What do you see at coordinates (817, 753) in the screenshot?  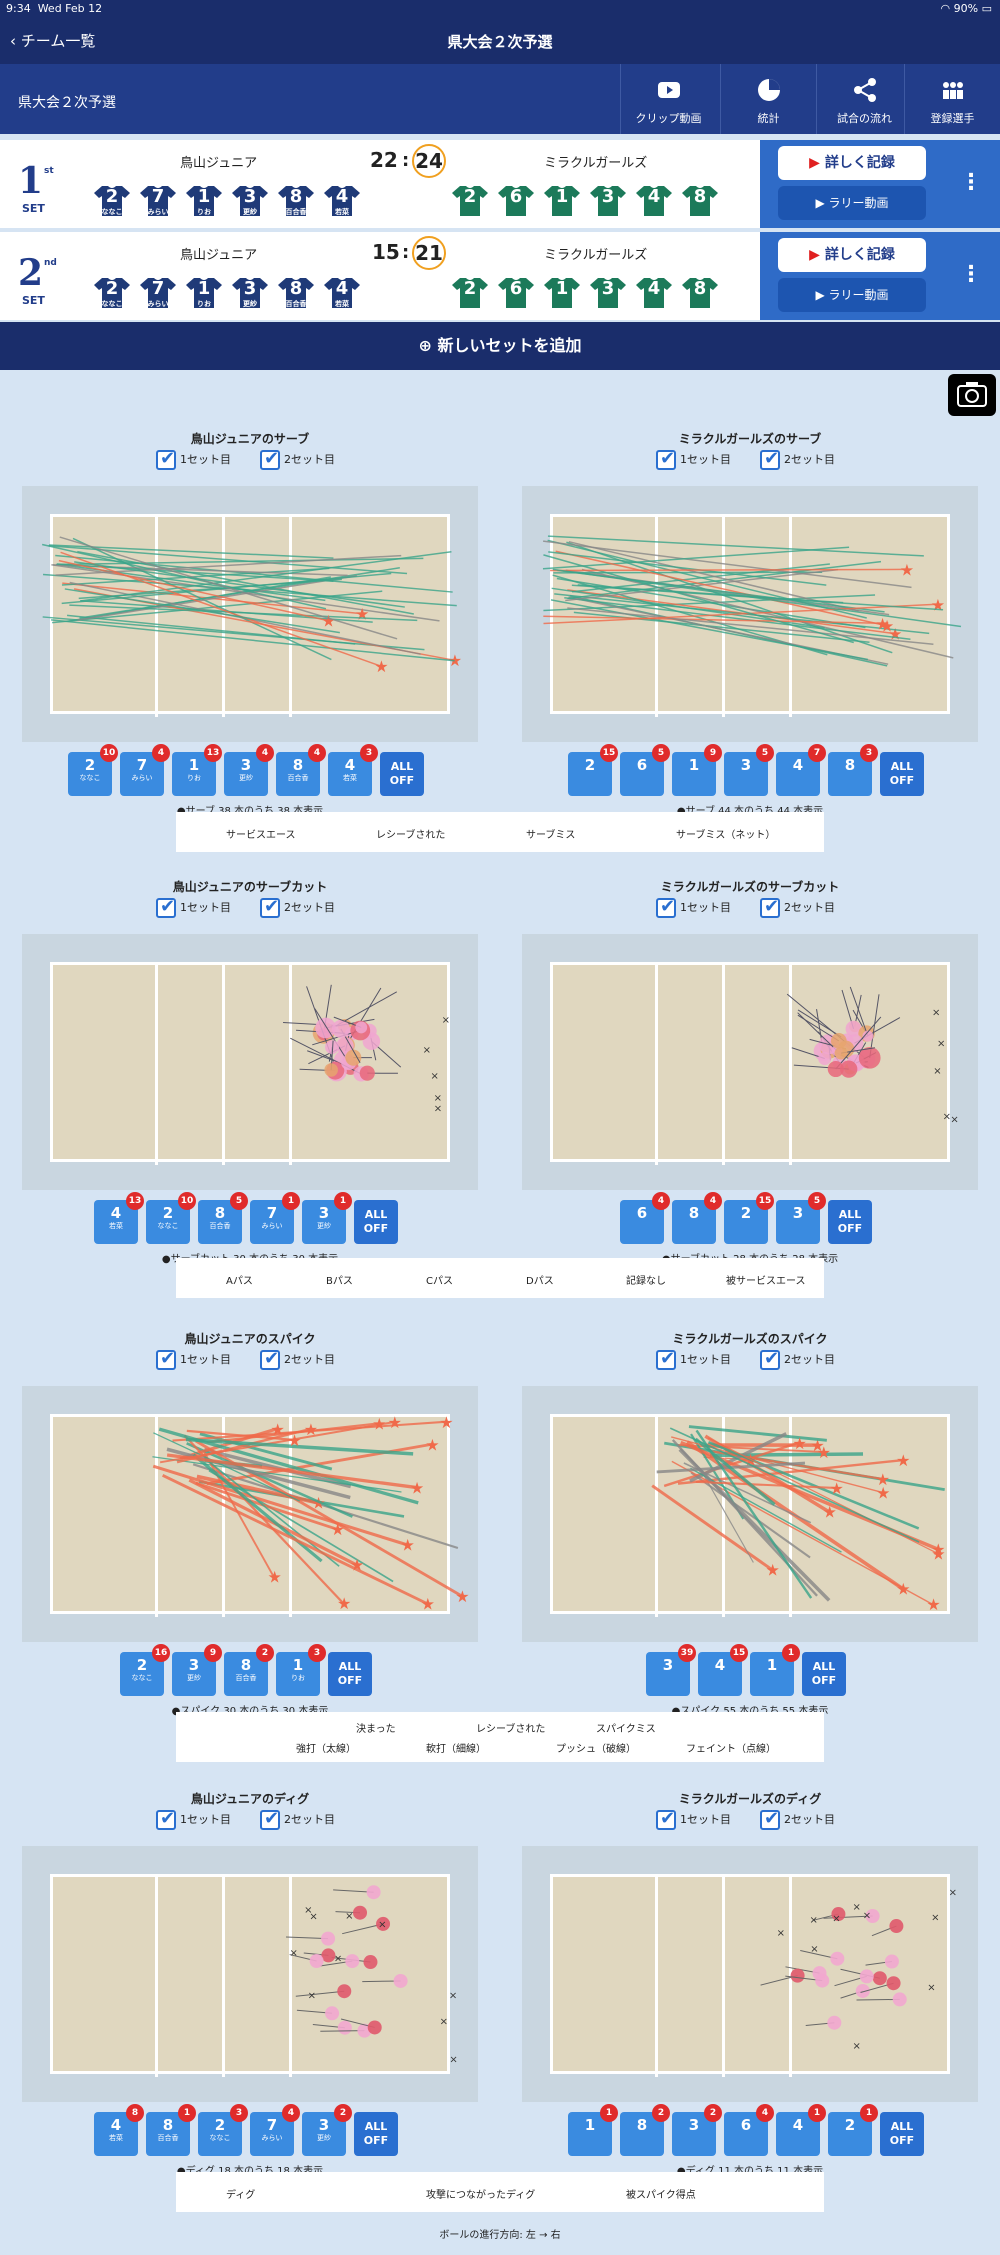 I see `count-badge: 7` at bounding box center [817, 753].